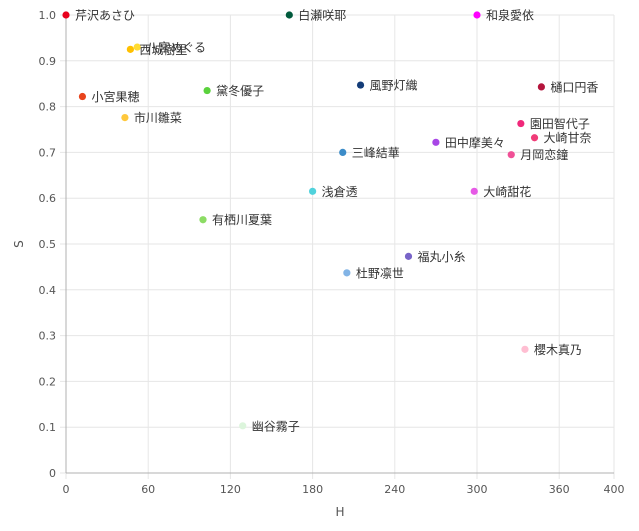 The width and height of the screenshot is (639, 531). I want to click on x-tick-label: 400, so click(614, 489).